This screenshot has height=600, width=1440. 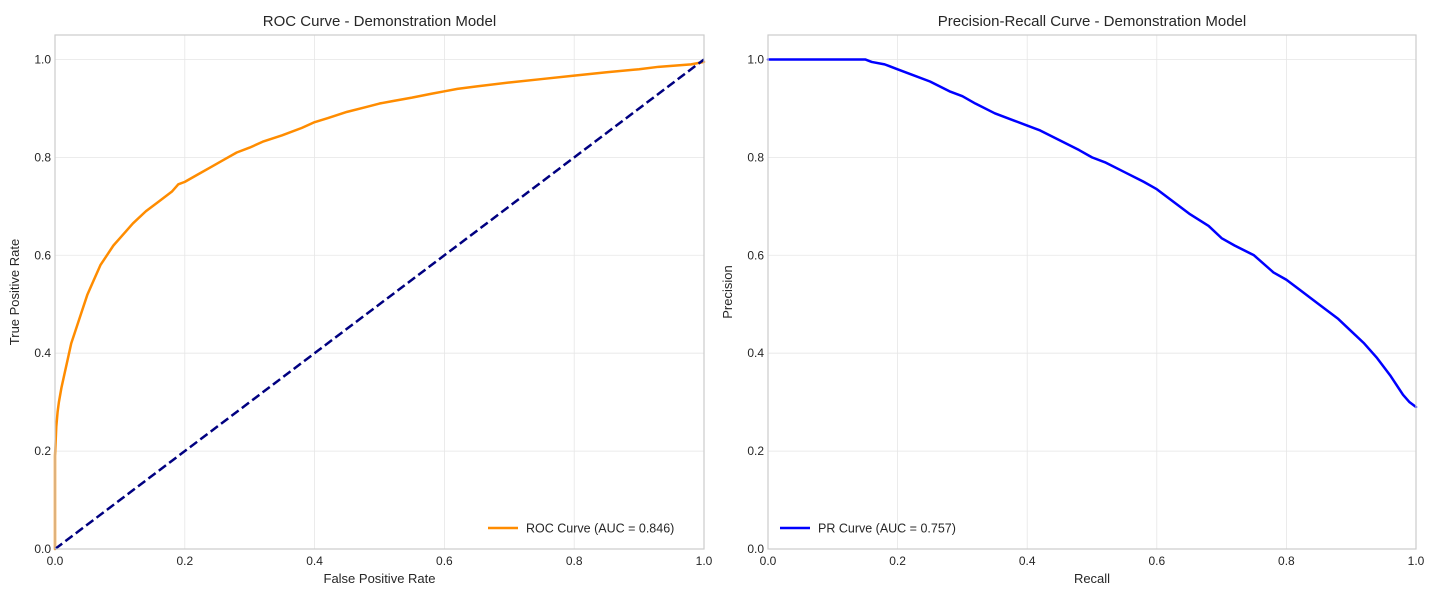 What do you see at coordinates (1286, 561) in the screenshot?
I see `pr-x-tick-label: 0.8` at bounding box center [1286, 561].